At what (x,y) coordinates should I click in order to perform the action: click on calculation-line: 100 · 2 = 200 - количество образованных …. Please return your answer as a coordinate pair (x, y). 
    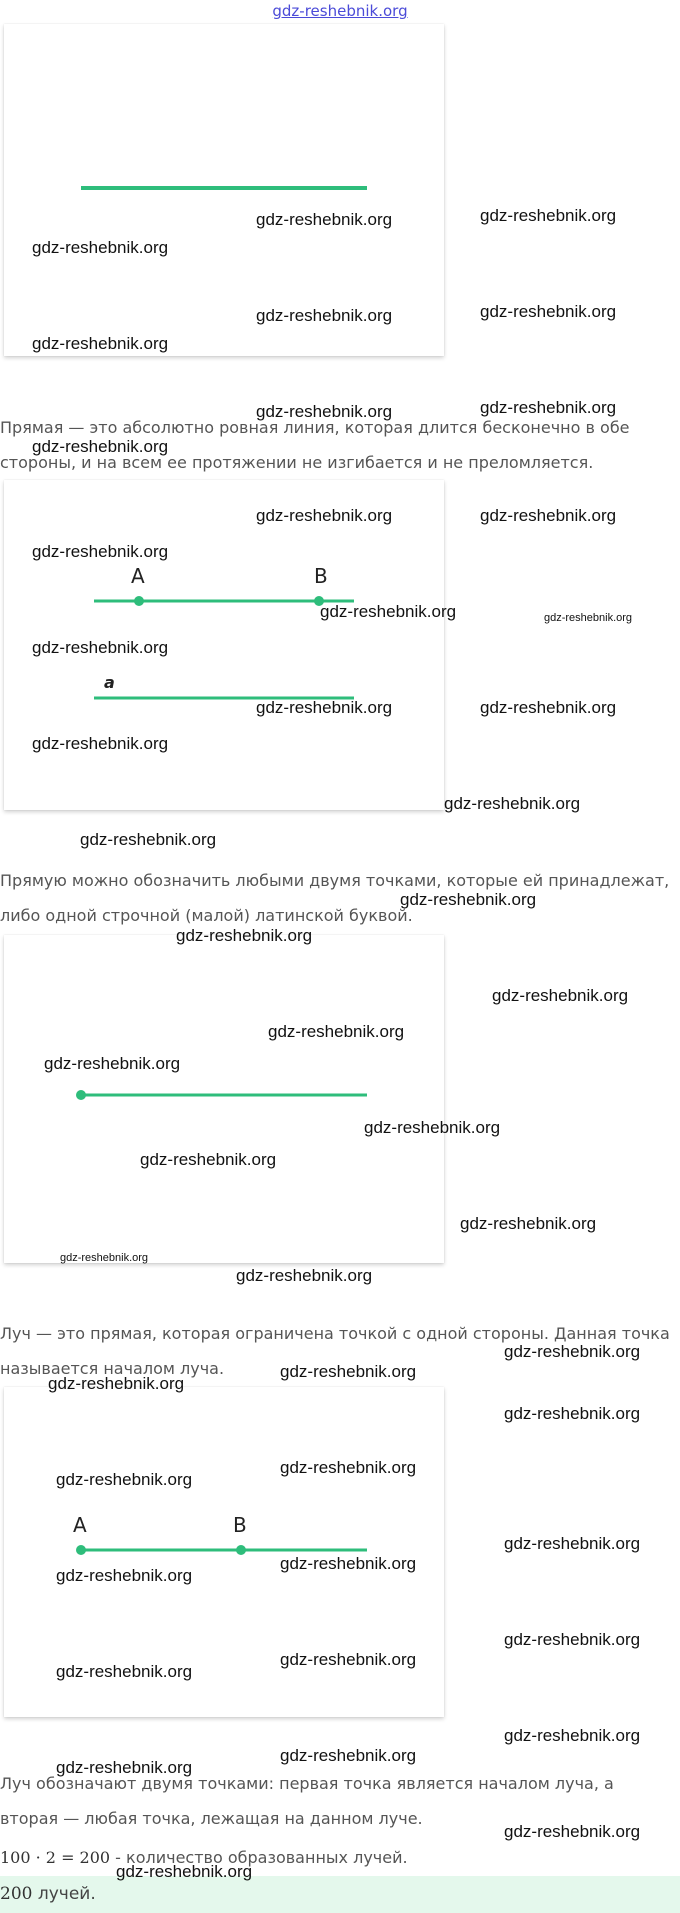
    Looking at the image, I should click on (338, 1858).